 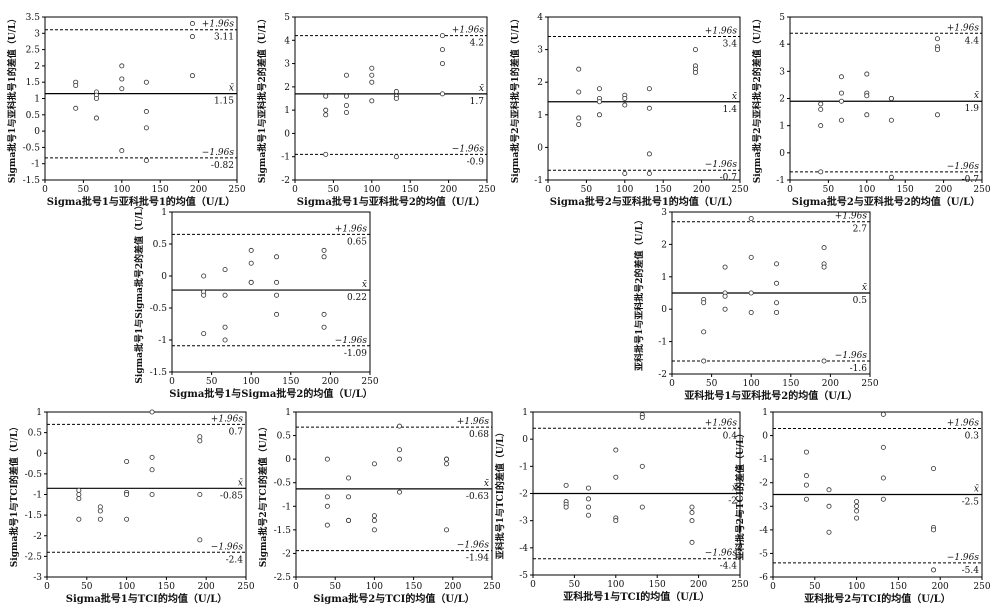 What do you see at coordinates (500, 494) in the screenshot?
I see `y-axis-title: 亚科批号1与TCI的差值（U/L）` at bounding box center [500, 494].